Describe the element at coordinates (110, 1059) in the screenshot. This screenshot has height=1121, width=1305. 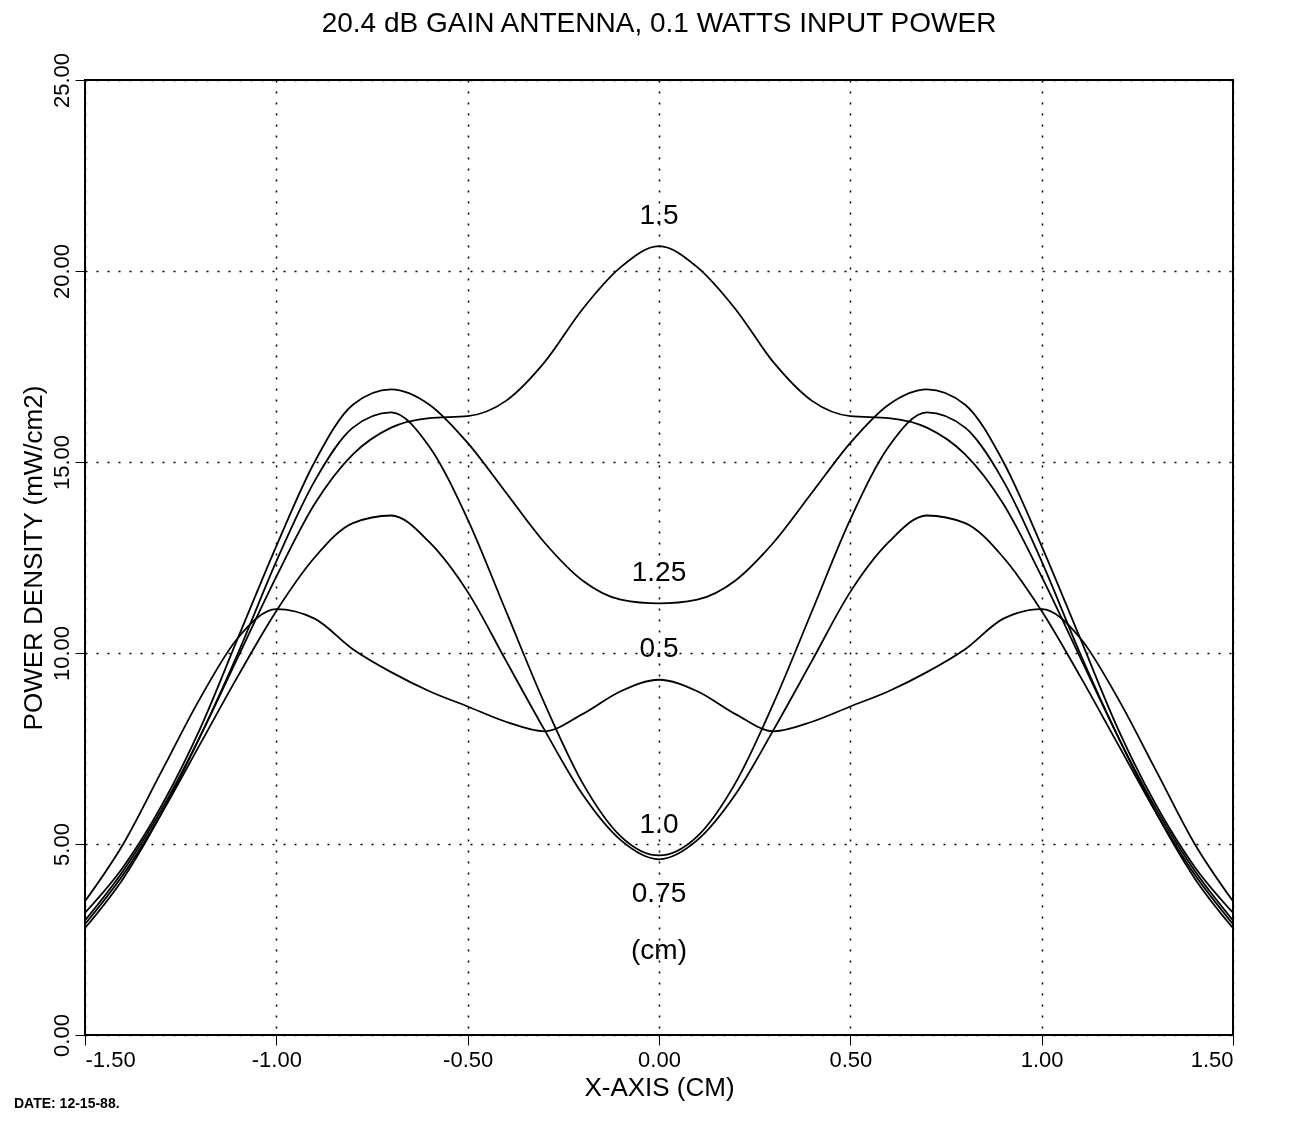
I see `x-tick-label: -1.50` at that location.